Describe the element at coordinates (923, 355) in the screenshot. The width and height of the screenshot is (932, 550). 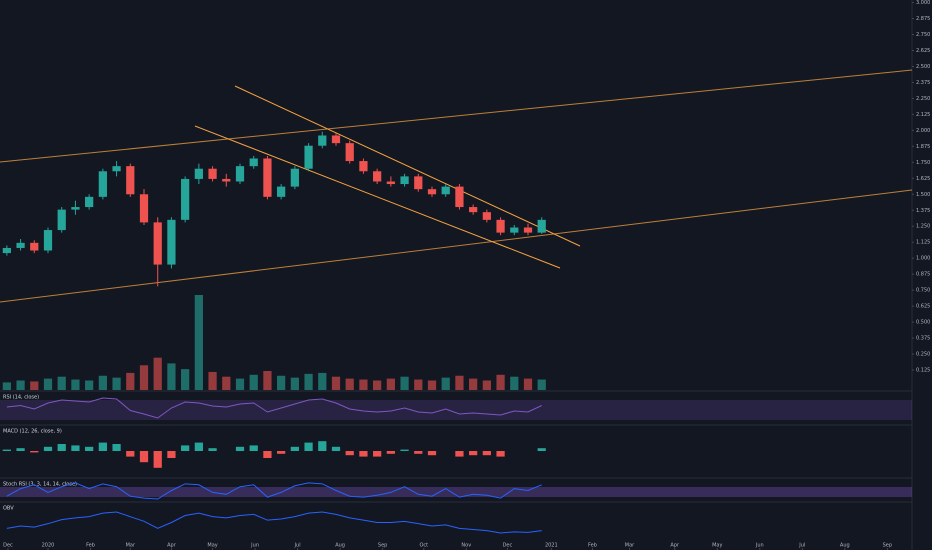
I see `y-tick-label: 0.250` at that location.